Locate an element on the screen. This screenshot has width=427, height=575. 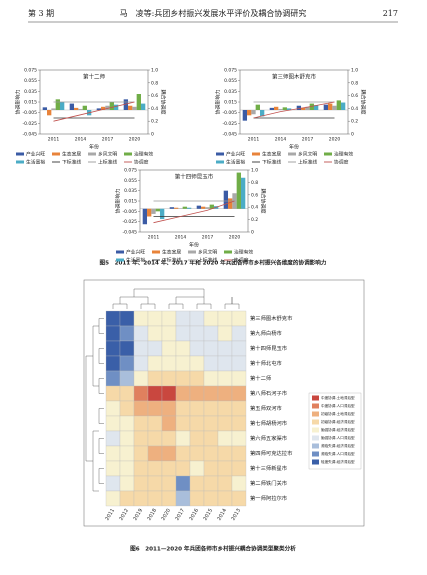
column-label: 2018 is located at coordinates (152, 515).